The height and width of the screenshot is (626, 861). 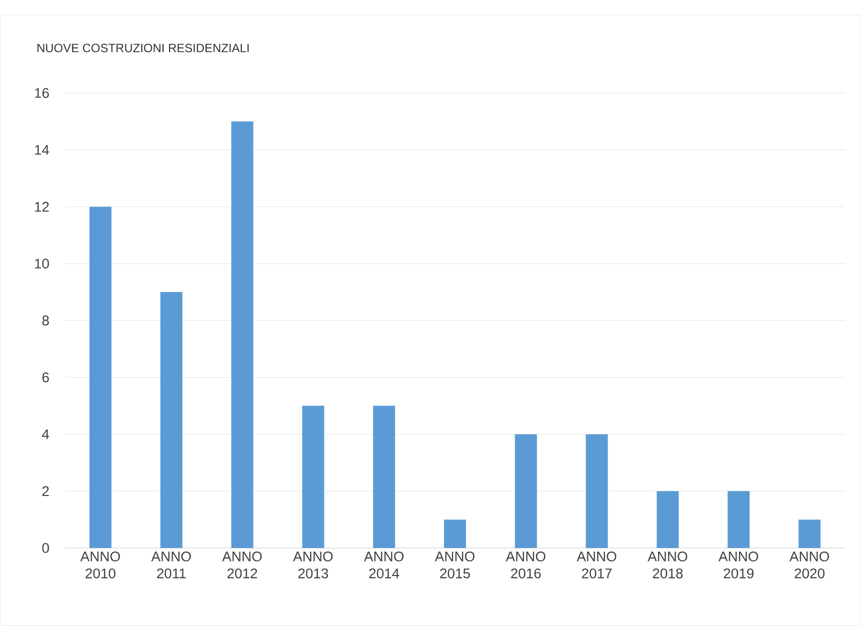 I want to click on chart-title: NUOVE COSTRUZIONI RESIDENZIALI, so click(x=143, y=48).